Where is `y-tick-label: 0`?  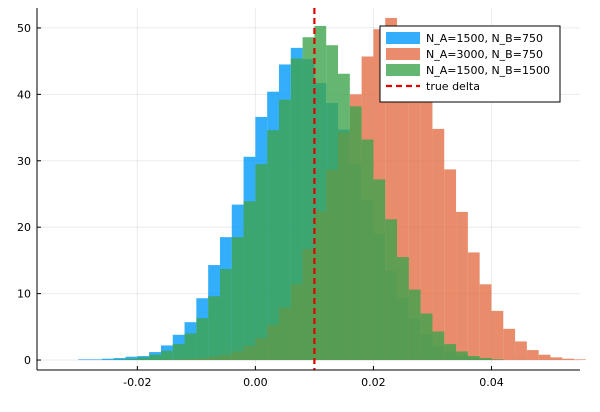 y-tick-label: 0 is located at coordinates (27, 360).